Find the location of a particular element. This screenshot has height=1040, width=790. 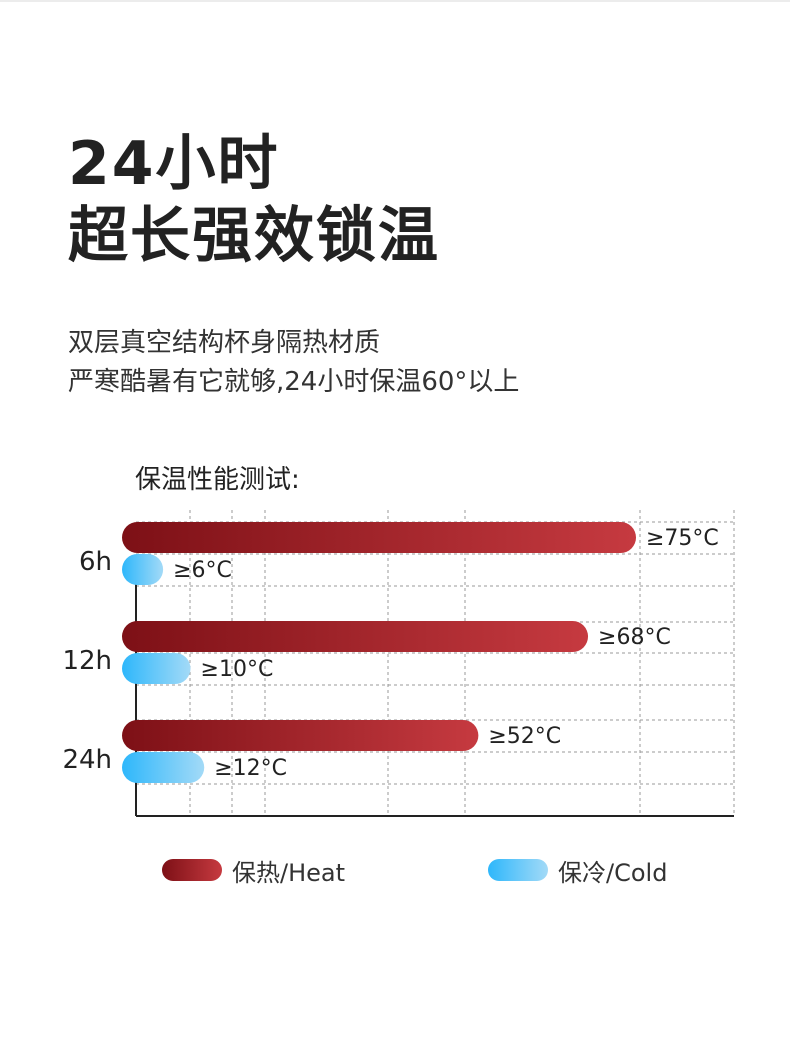

top-divider is located at coordinates (395, 1).